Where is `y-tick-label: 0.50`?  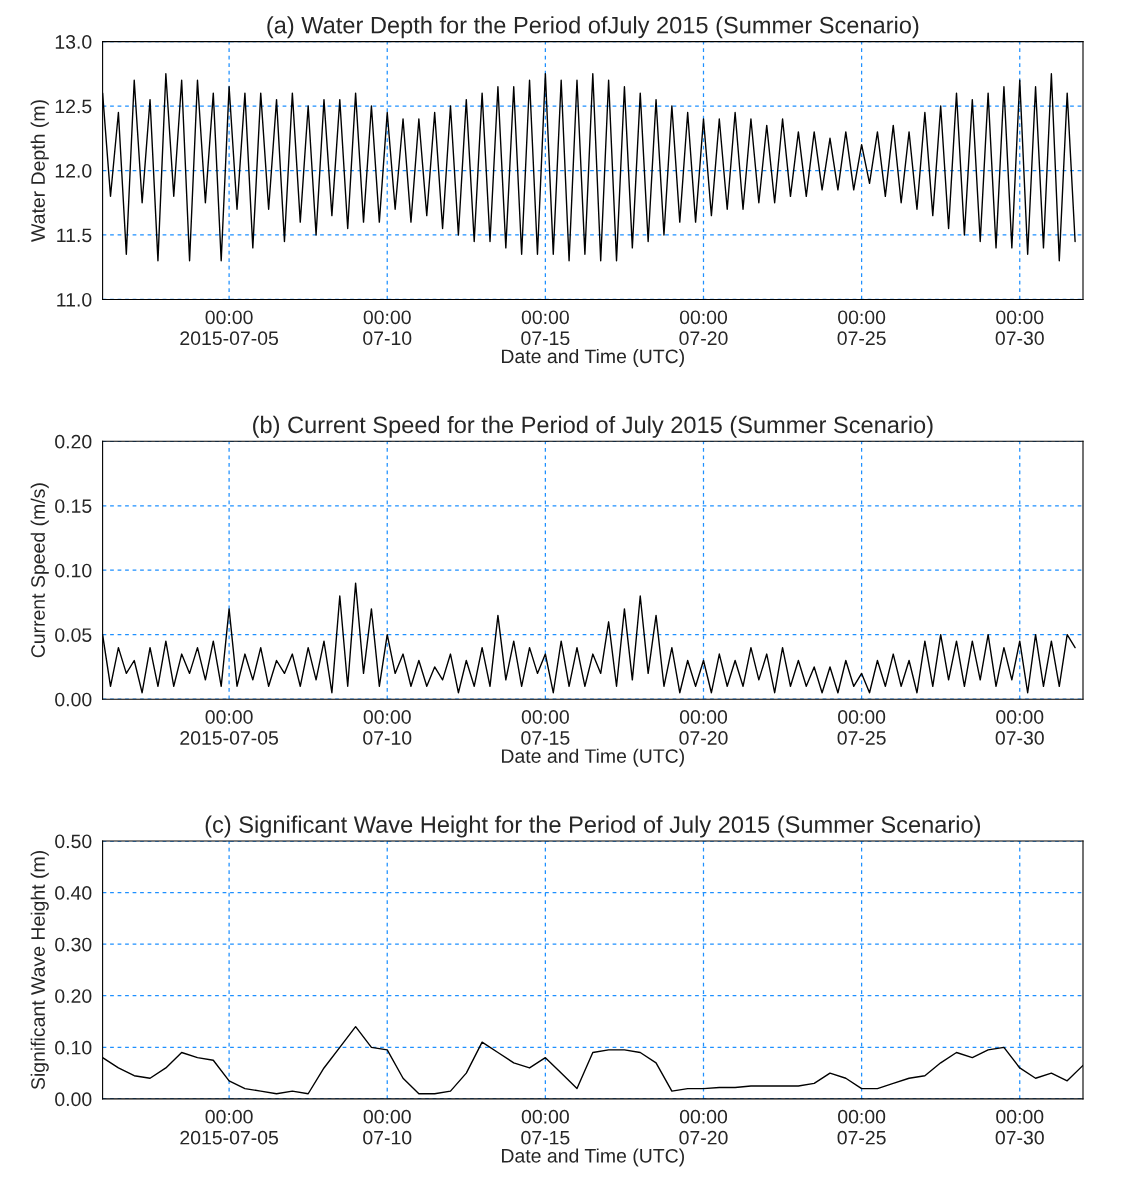 y-tick-label: 0.50 is located at coordinates (73, 841).